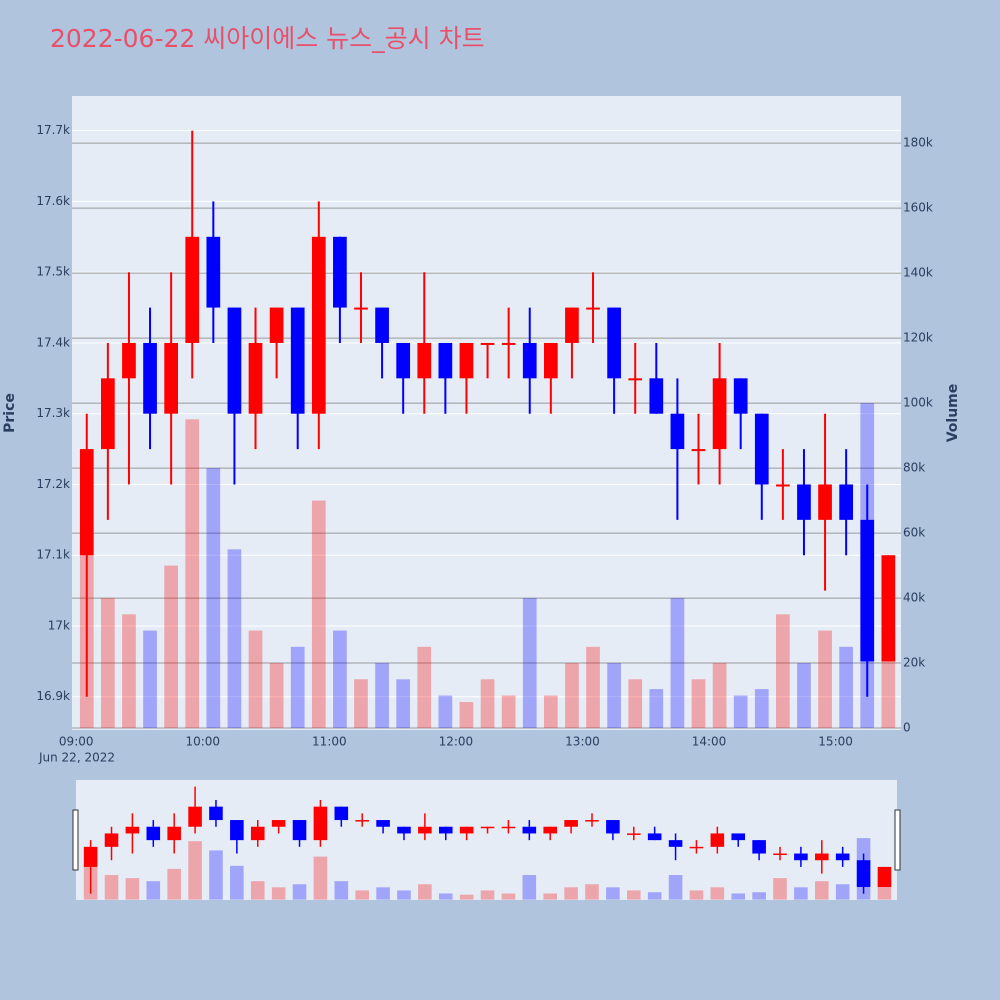 Image resolution: width=1000 pixels, height=1000 pixels. I want to click on y2-tick-label: 120k, so click(918, 338).